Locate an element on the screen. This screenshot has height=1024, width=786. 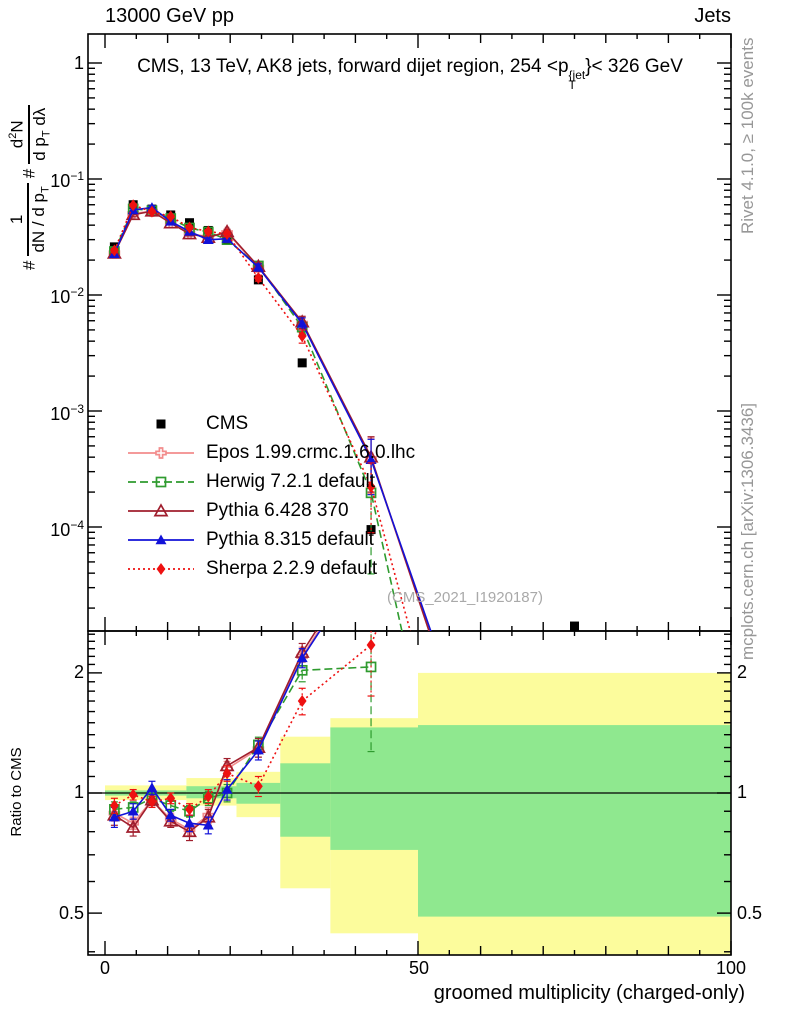
y-tick-label: 10⁻³ is located at coordinates (67, 413).